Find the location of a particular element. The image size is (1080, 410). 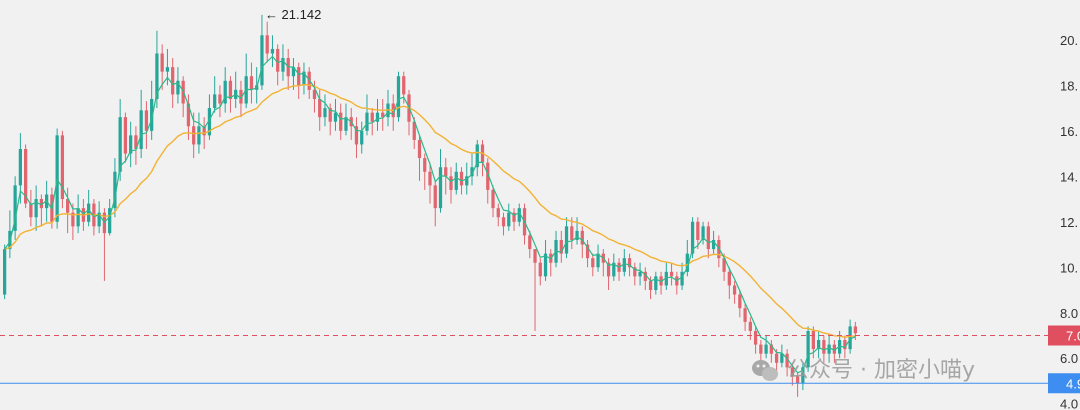

price-badge-label: 4.9 is located at coordinates (1073, 383).